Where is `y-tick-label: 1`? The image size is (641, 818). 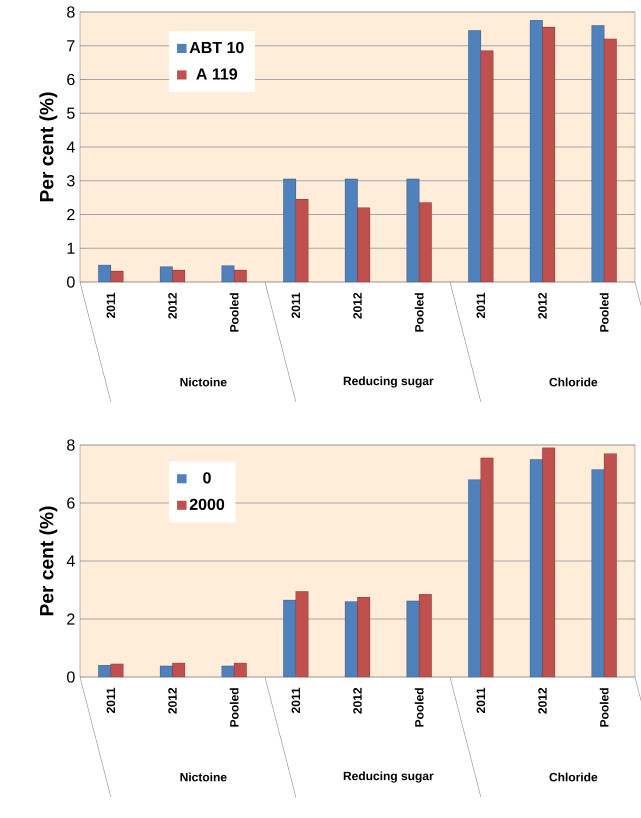
y-tick-label: 1 is located at coordinates (71, 248).